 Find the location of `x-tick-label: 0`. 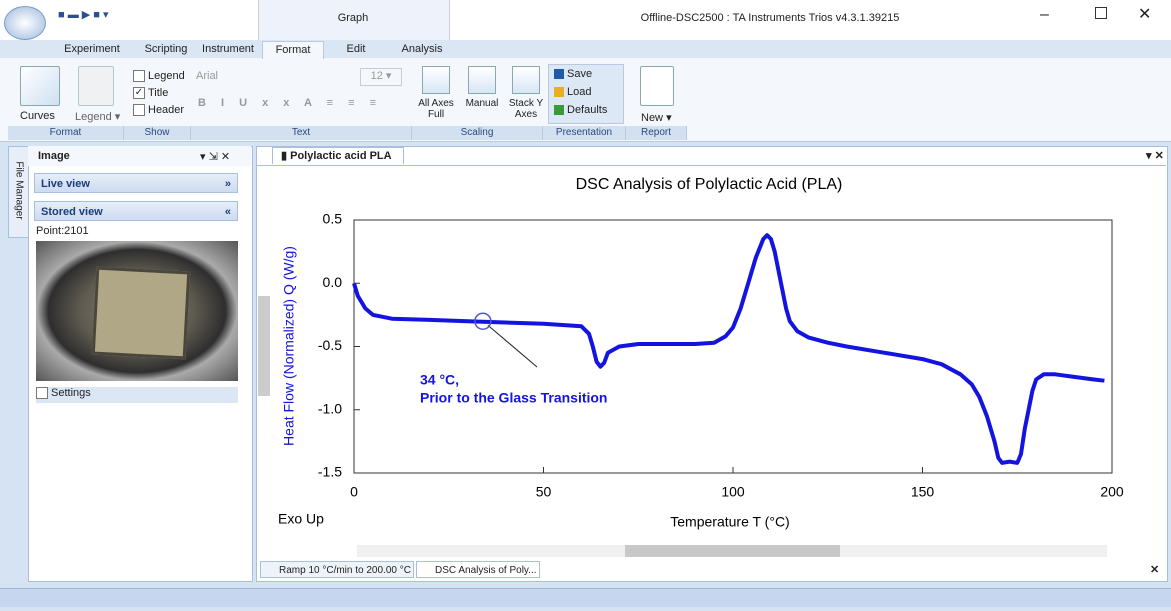

x-tick-label: 0 is located at coordinates (354, 492).